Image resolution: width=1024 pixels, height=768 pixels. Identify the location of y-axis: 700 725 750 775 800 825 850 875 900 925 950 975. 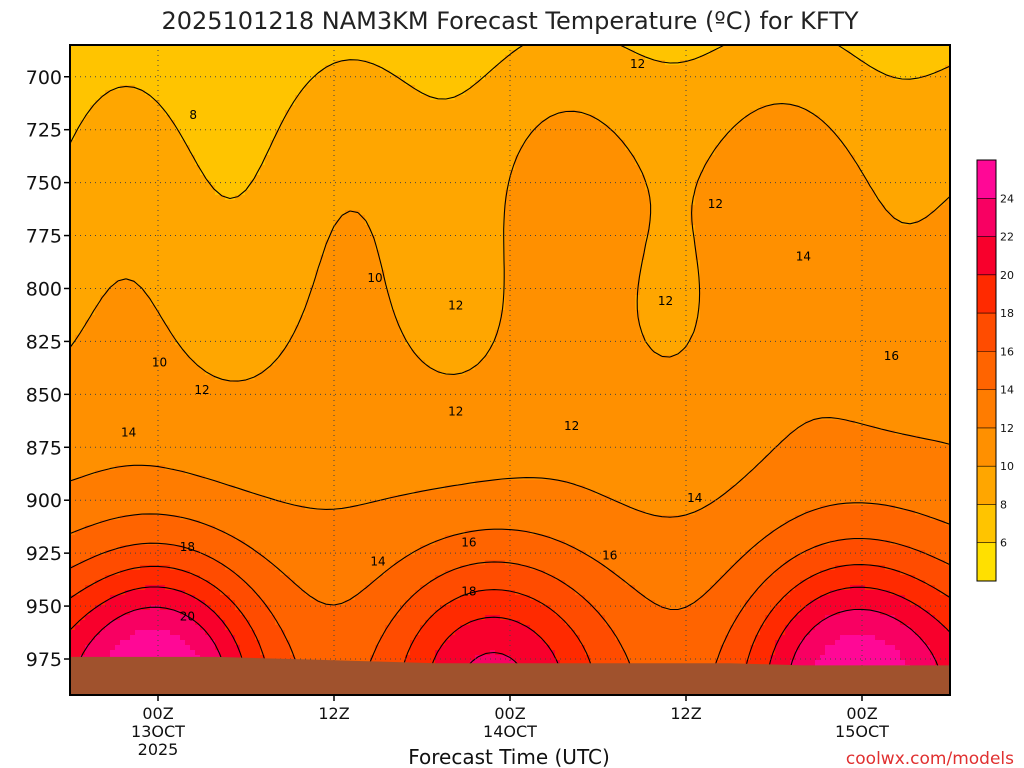
(48, 369).